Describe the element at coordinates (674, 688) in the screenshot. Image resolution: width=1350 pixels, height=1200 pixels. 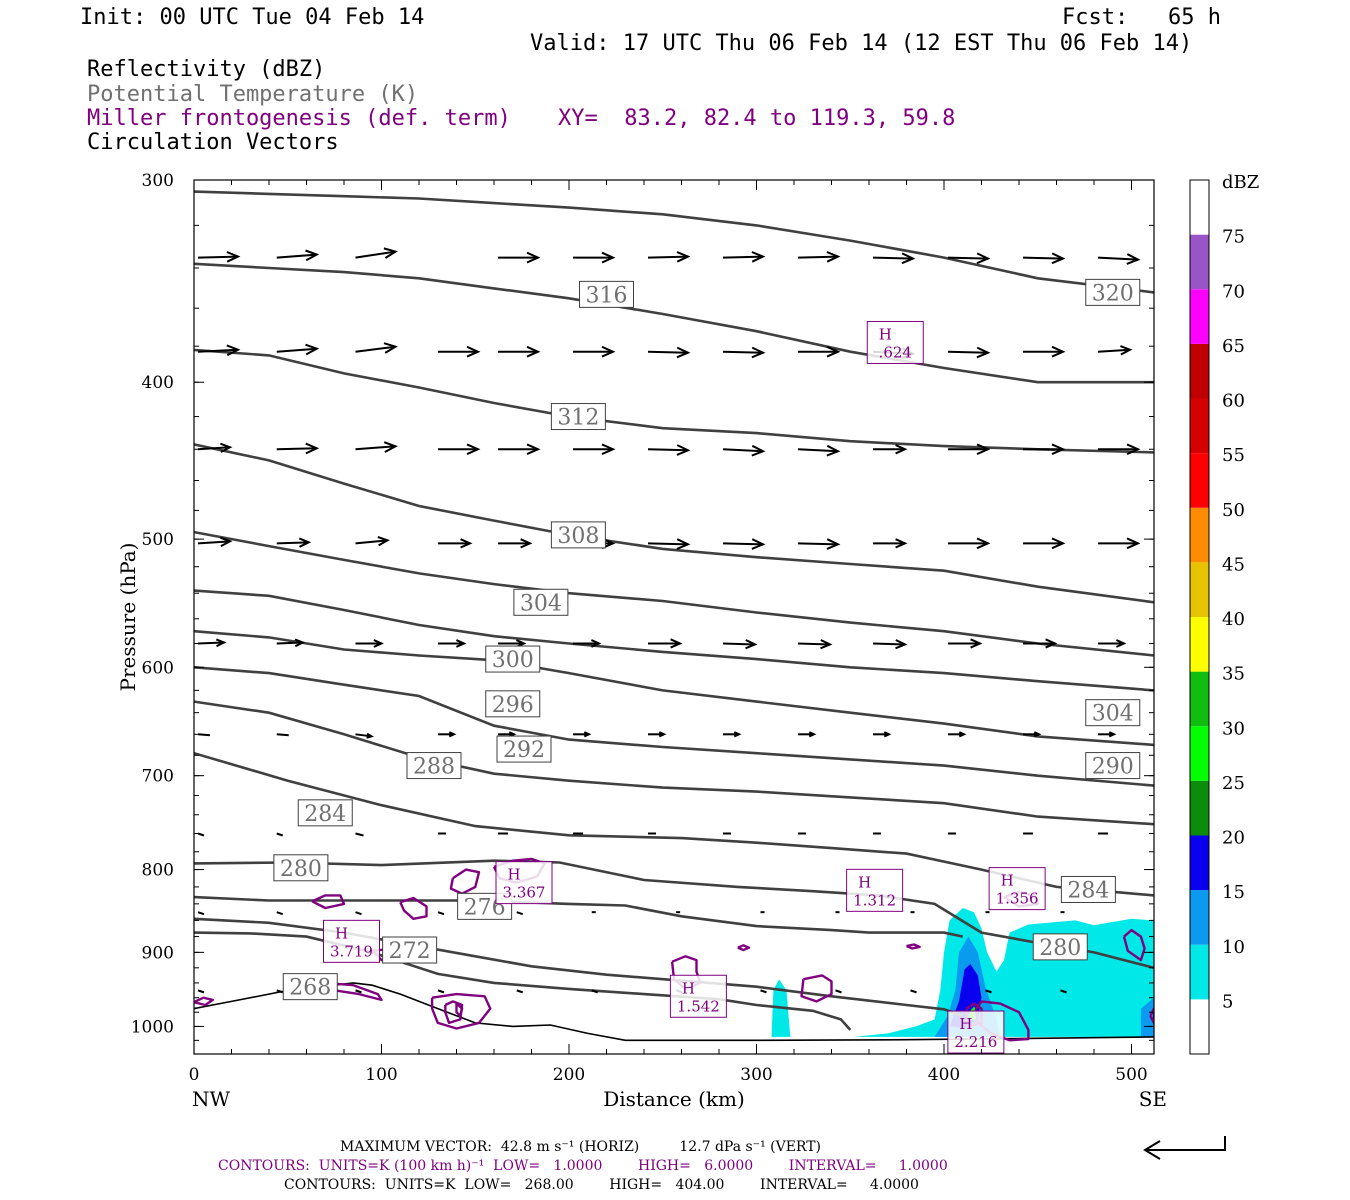
I see `isentrope-296k` at that location.